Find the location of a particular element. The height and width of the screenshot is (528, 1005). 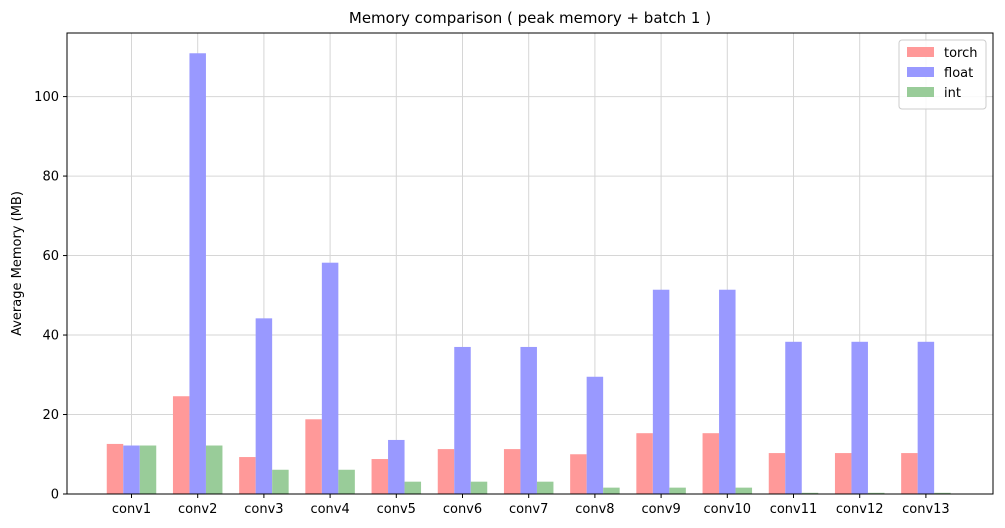

bar-int-conv7 is located at coordinates (545, 487).